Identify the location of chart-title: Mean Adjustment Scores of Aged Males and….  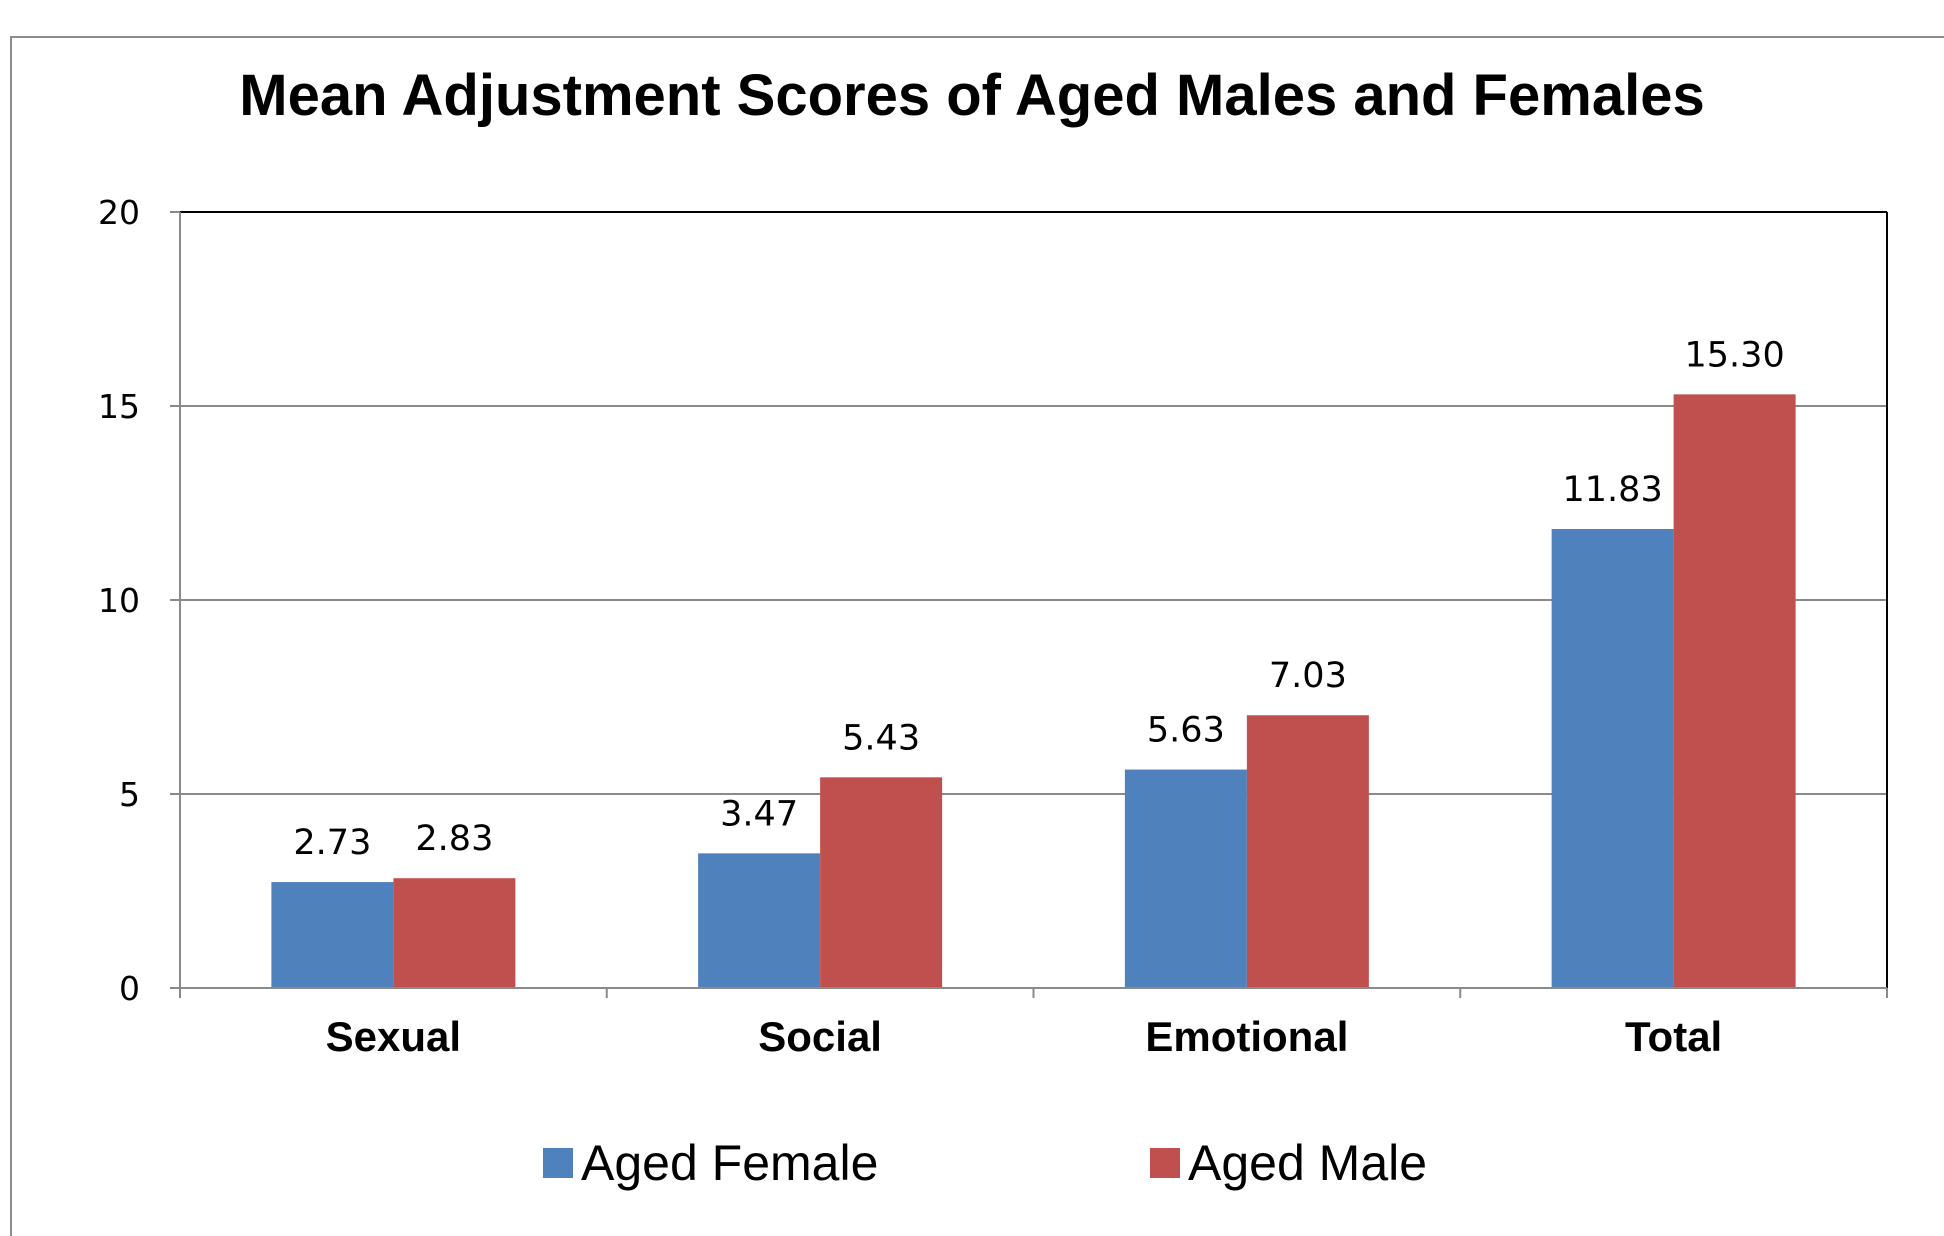
(972, 95).